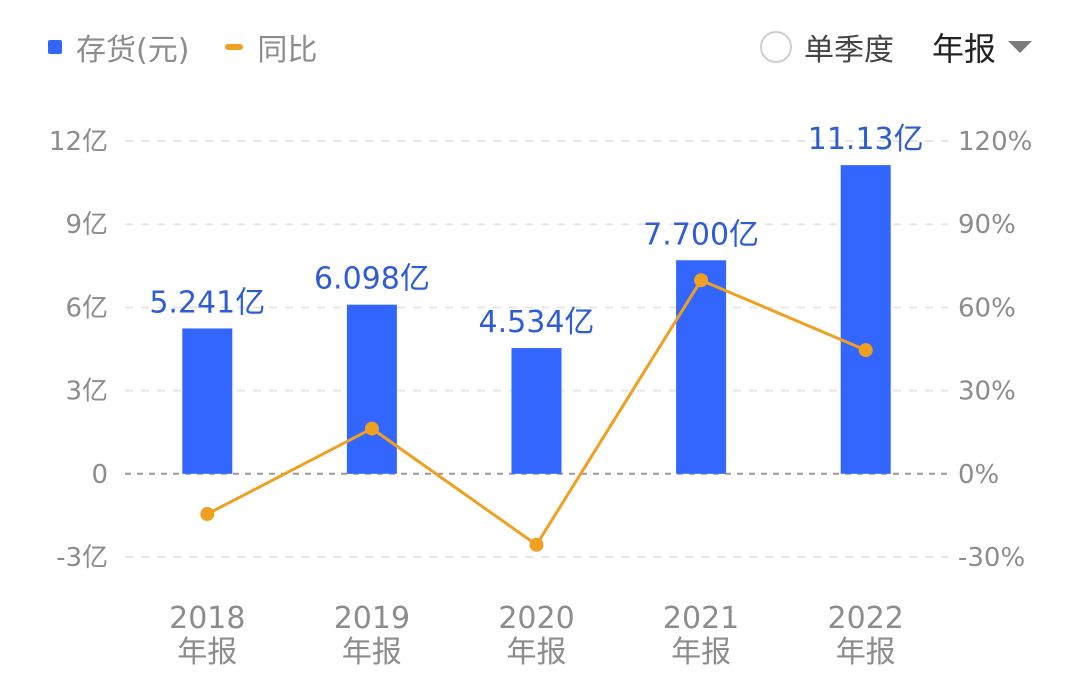 The image size is (1080, 690). Describe the element at coordinates (987, 308) in the screenshot. I see `right-tick-label: 60%` at that location.